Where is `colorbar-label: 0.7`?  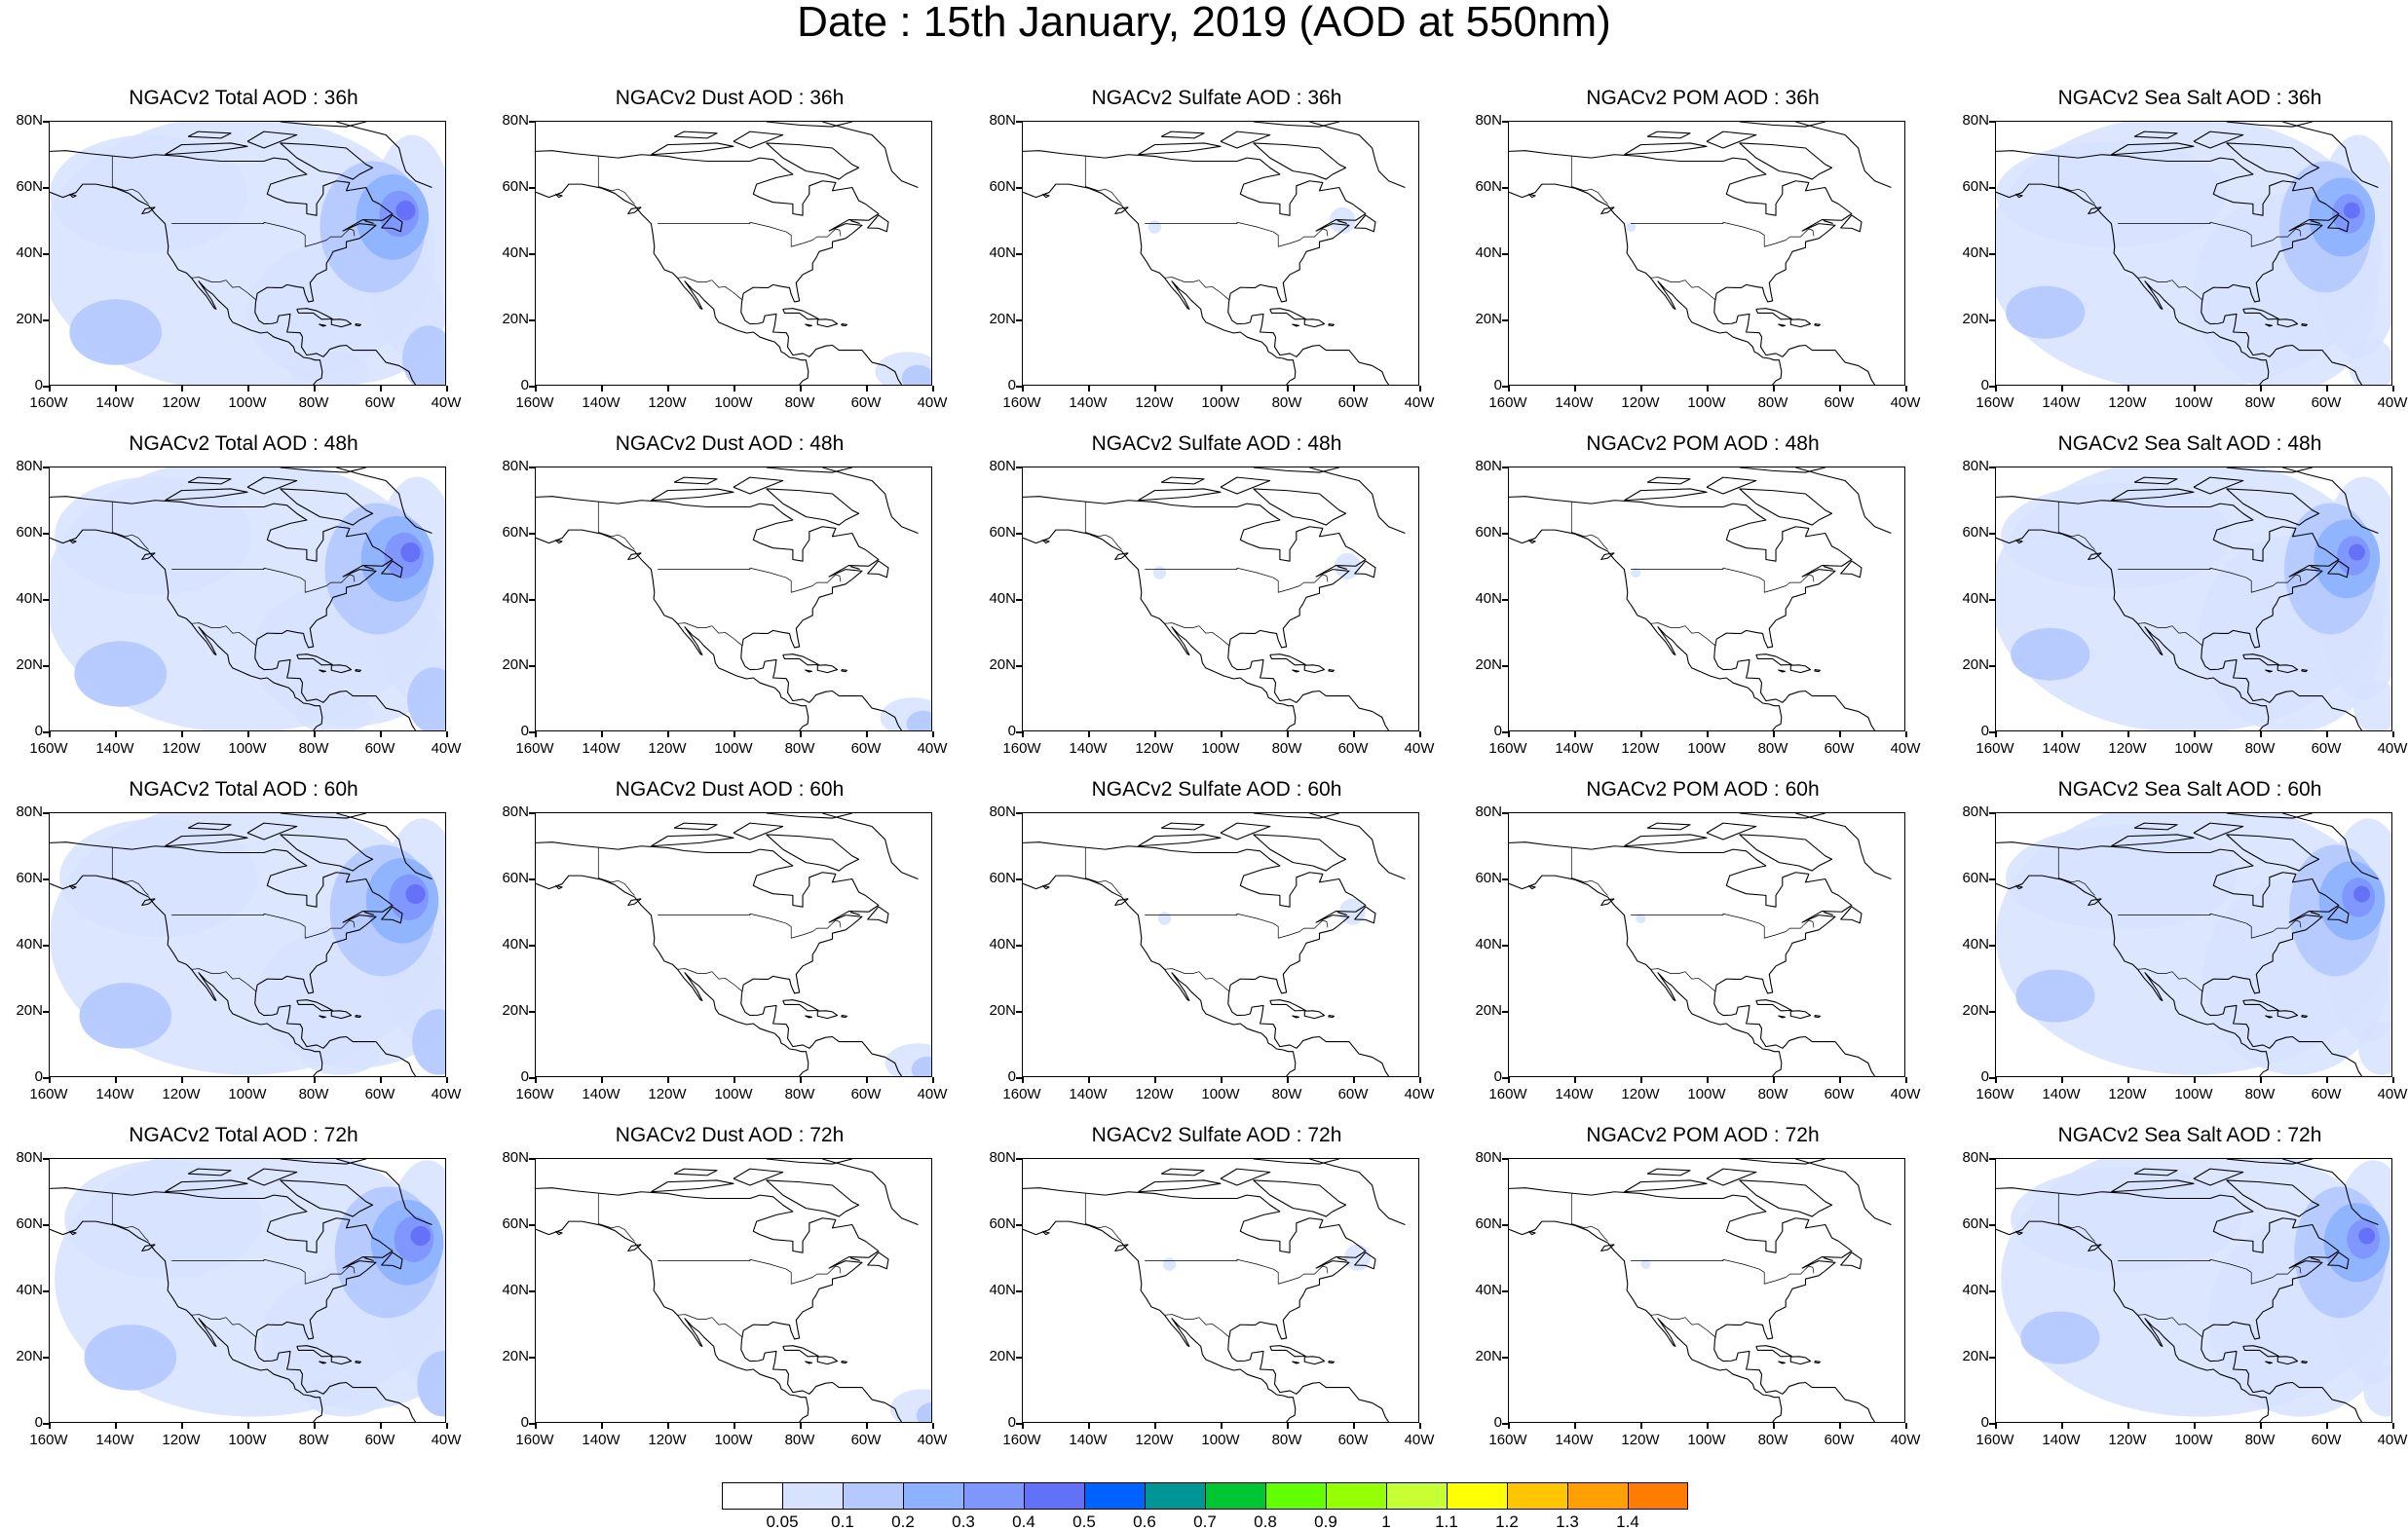 colorbar-label: 0.7 is located at coordinates (1205, 1521).